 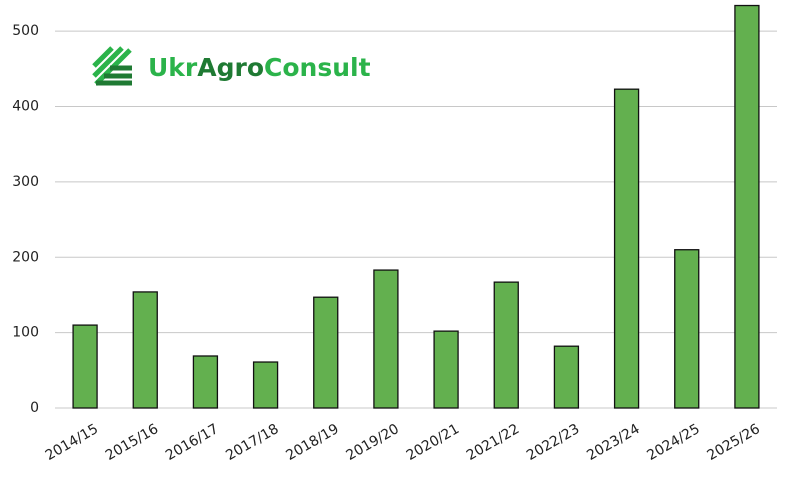 What do you see at coordinates (433, 442) in the screenshot?
I see `x-tick-label: 2020/21` at bounding box center [433, 442].